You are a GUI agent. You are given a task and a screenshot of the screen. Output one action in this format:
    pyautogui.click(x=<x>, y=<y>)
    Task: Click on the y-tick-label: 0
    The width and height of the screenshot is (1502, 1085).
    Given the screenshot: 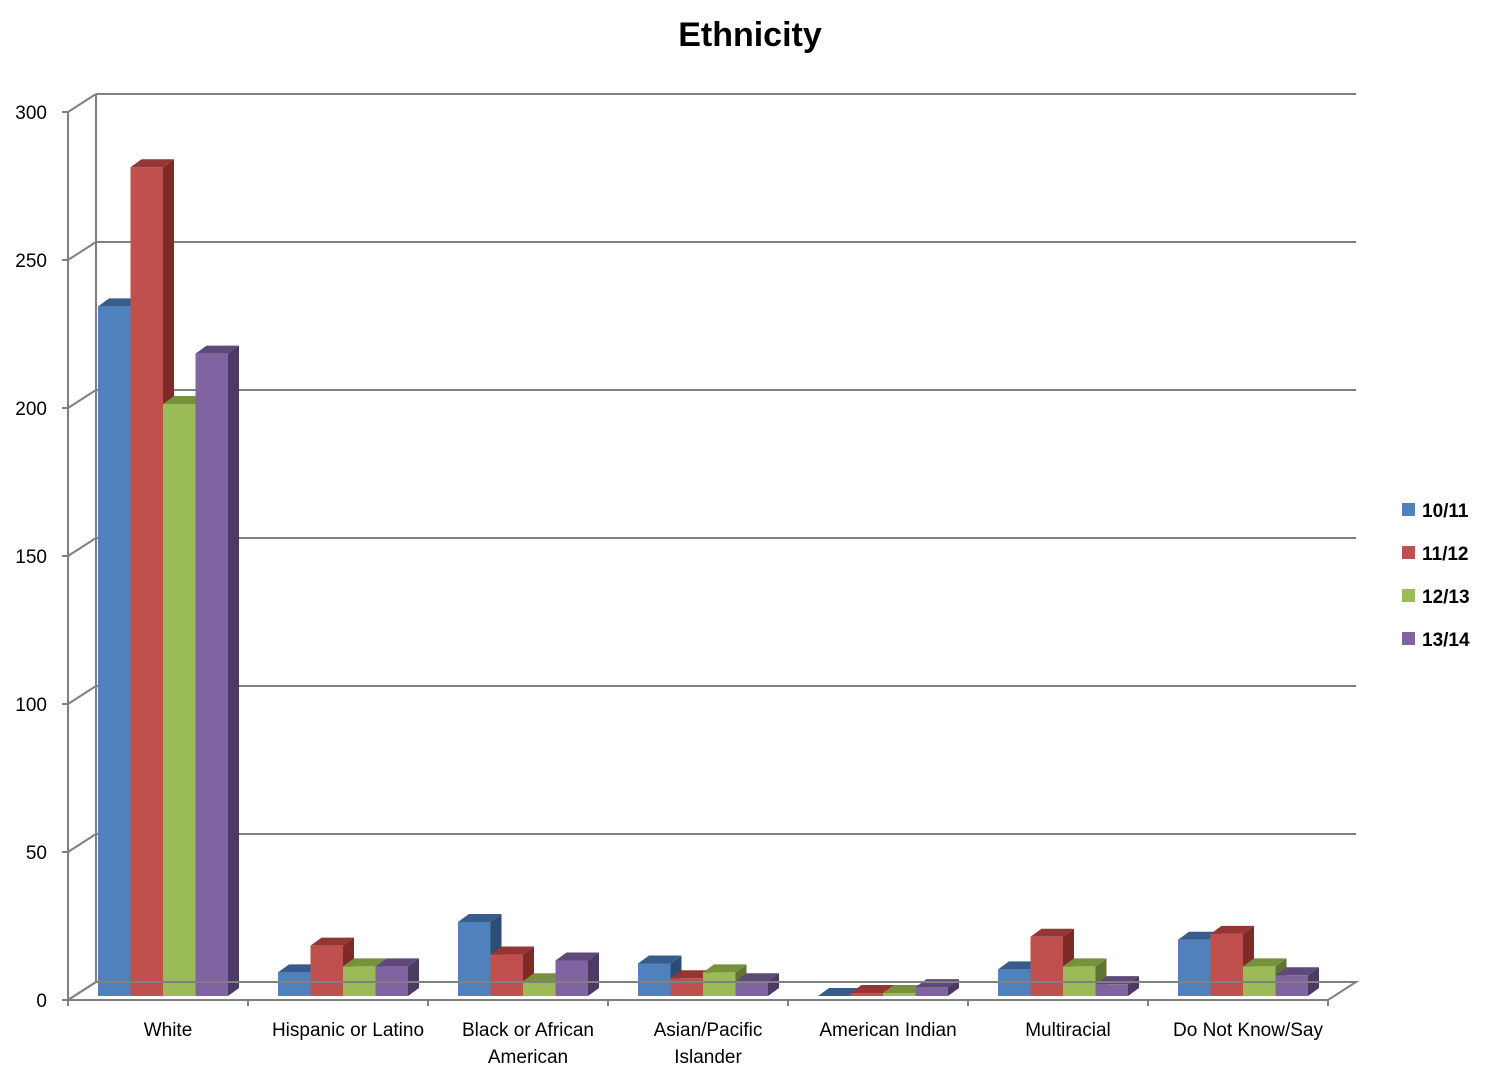 What is the action you would take?
    pyautogui.click(x=41, y=1001)
    